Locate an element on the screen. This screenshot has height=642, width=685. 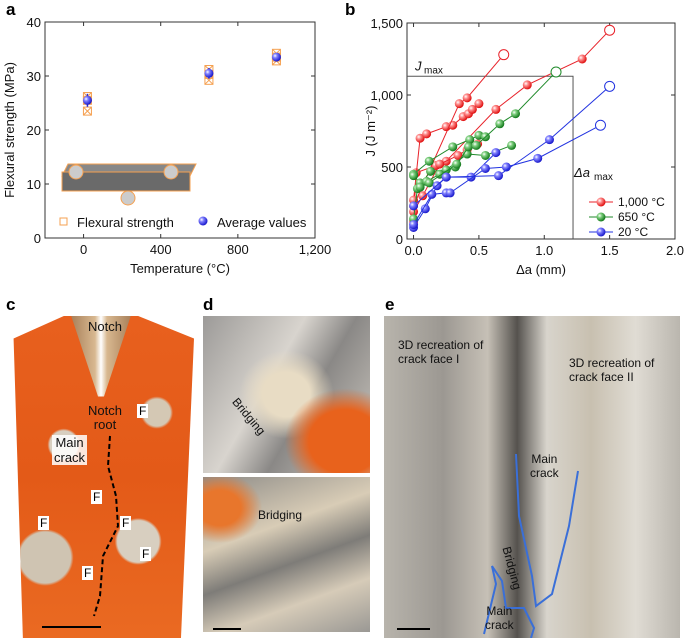
b-x-tick-label: 0.0 is located at coordinates (413, 250).